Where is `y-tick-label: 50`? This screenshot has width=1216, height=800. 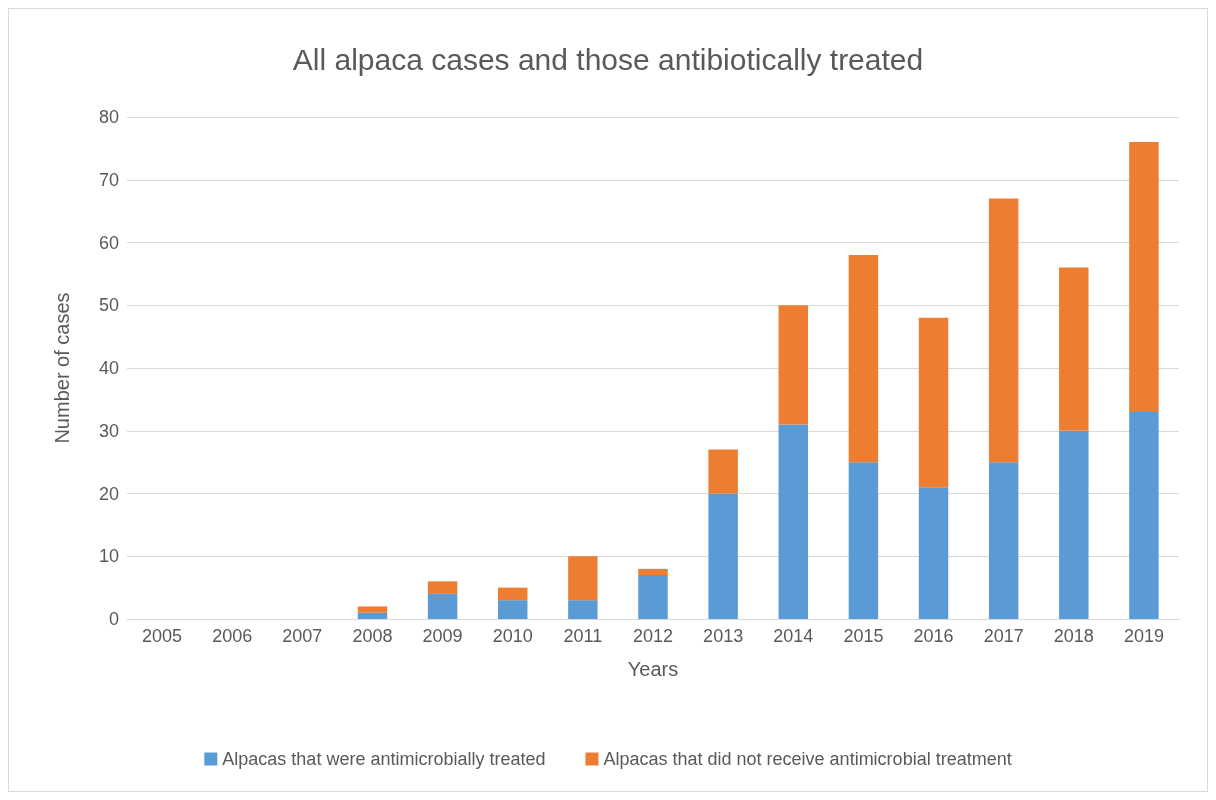 y-tick-label: 50 is located at coordinates (108, 305).